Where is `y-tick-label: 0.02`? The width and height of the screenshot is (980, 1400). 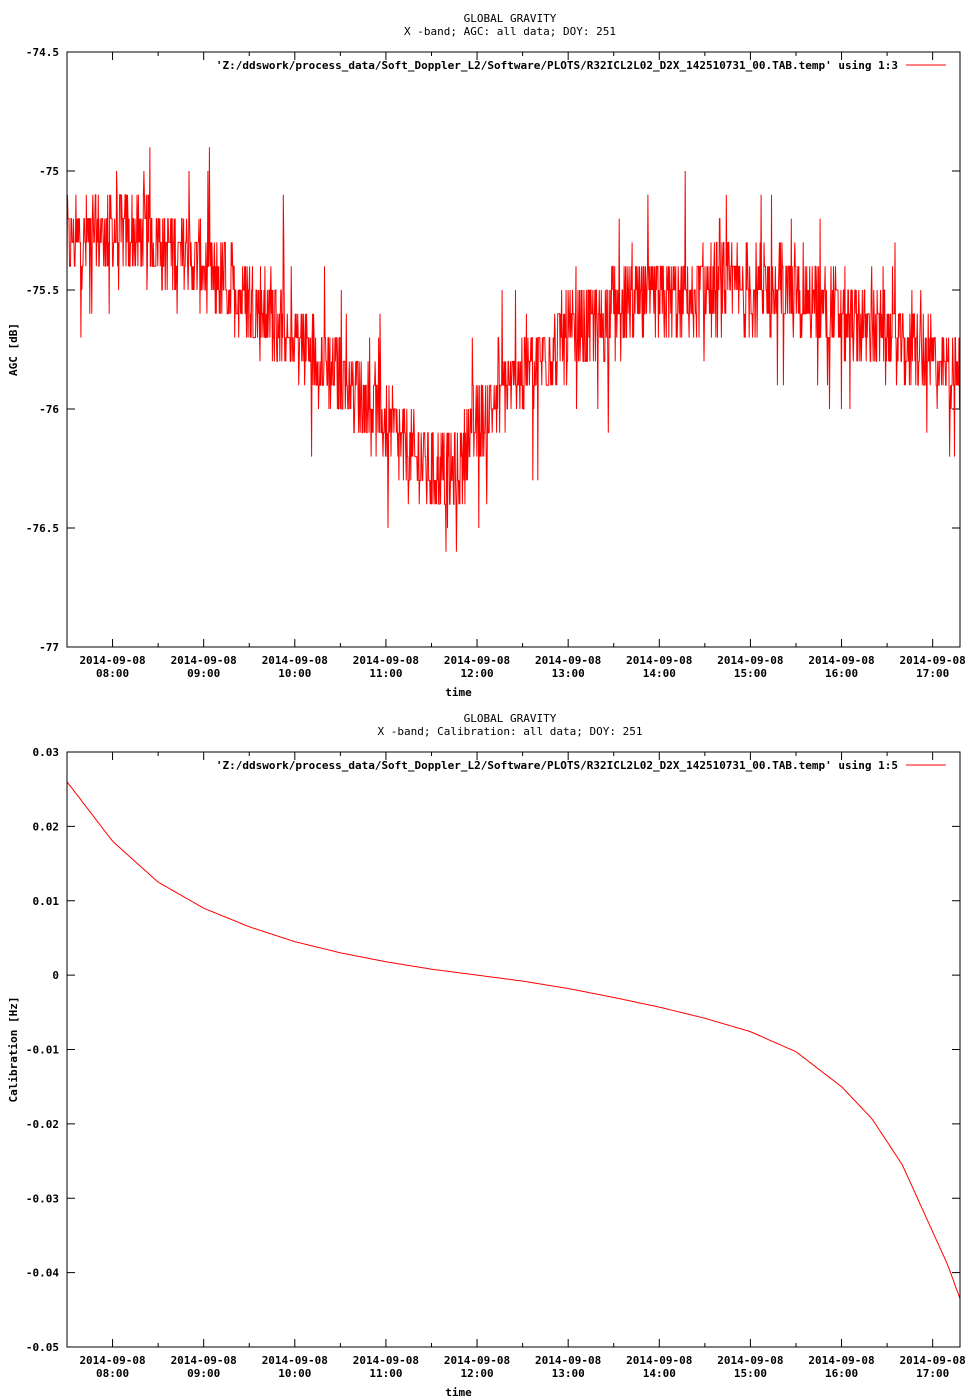 y-tick-label: 0.02 is located at coordinates (46, 826).